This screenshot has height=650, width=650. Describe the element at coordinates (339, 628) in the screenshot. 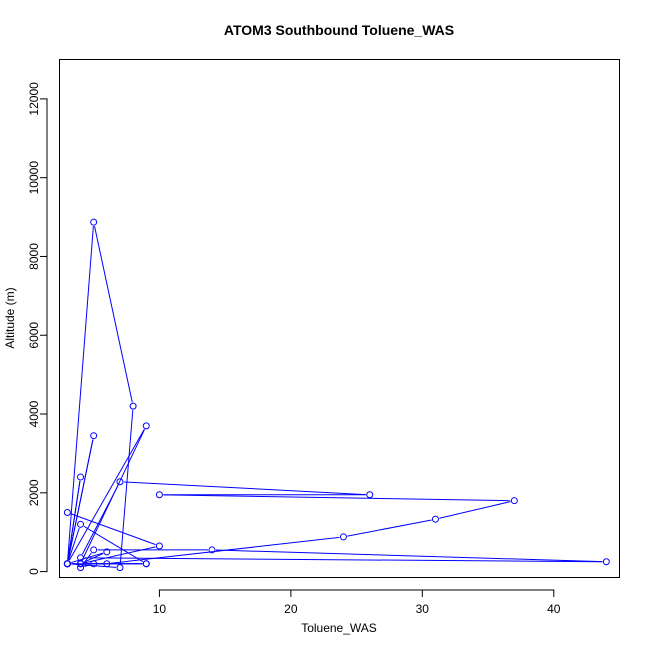

I see `x-axis-label: Toluene_WAS` at that location.